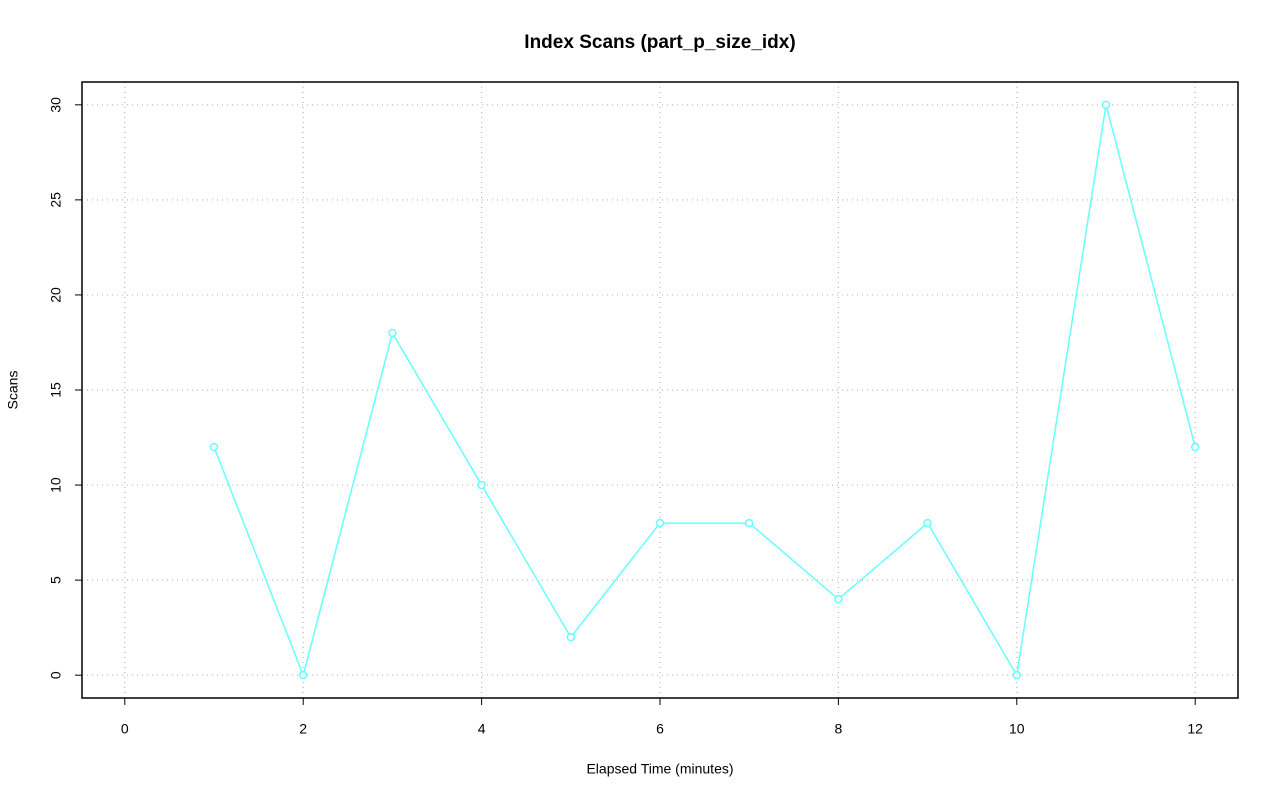 Image resolution: width=1280 pixels, height=801 pixels. I want to click on x-tick-label: 0, so click(125, 729).